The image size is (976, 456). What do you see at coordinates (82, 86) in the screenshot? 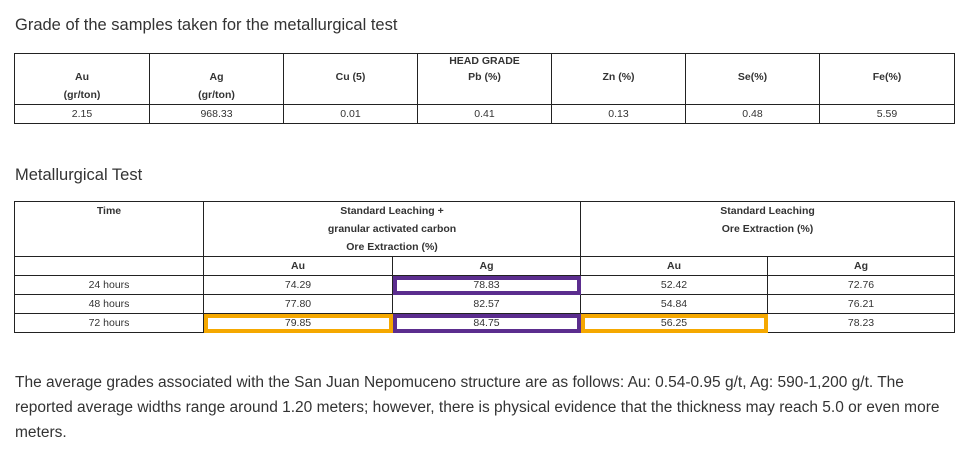
I see `col-header-au: Au (gr/ton)` at bounding box center [82, 86].